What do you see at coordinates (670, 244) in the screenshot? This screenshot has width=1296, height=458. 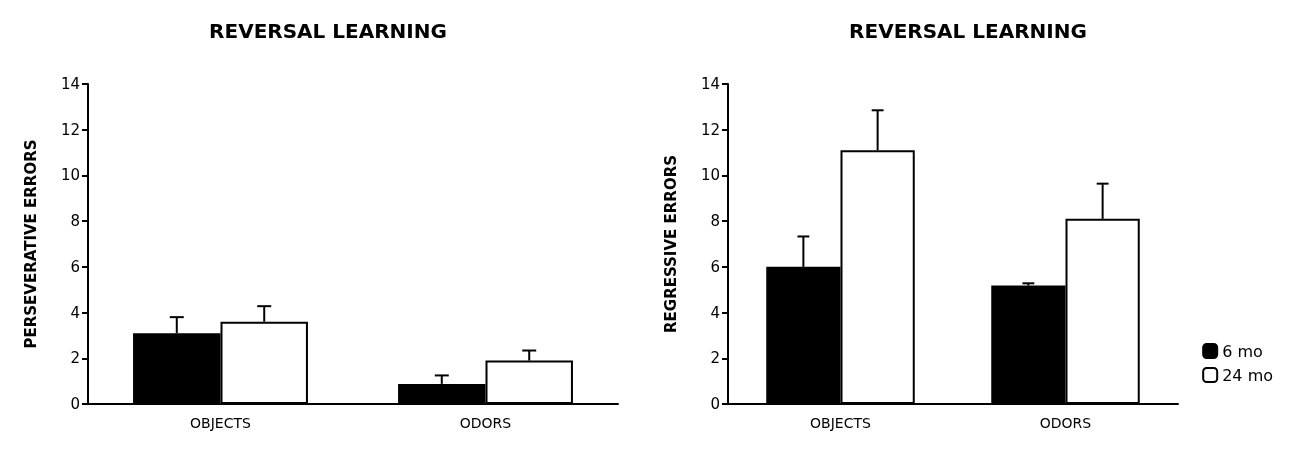 I see `y-axis-title: REGRESSIVE ERRORS` at bounding box center [670, 244].